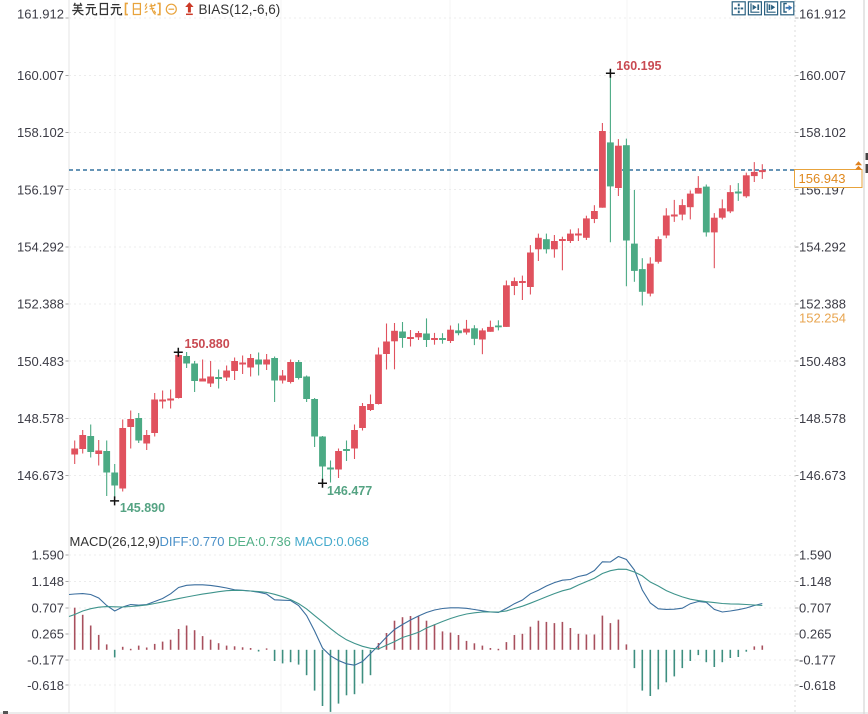  Describe the element at coordinates (115, 541) in the screenshot. I see `svg-text: MACD(26,12,9)` at that location.